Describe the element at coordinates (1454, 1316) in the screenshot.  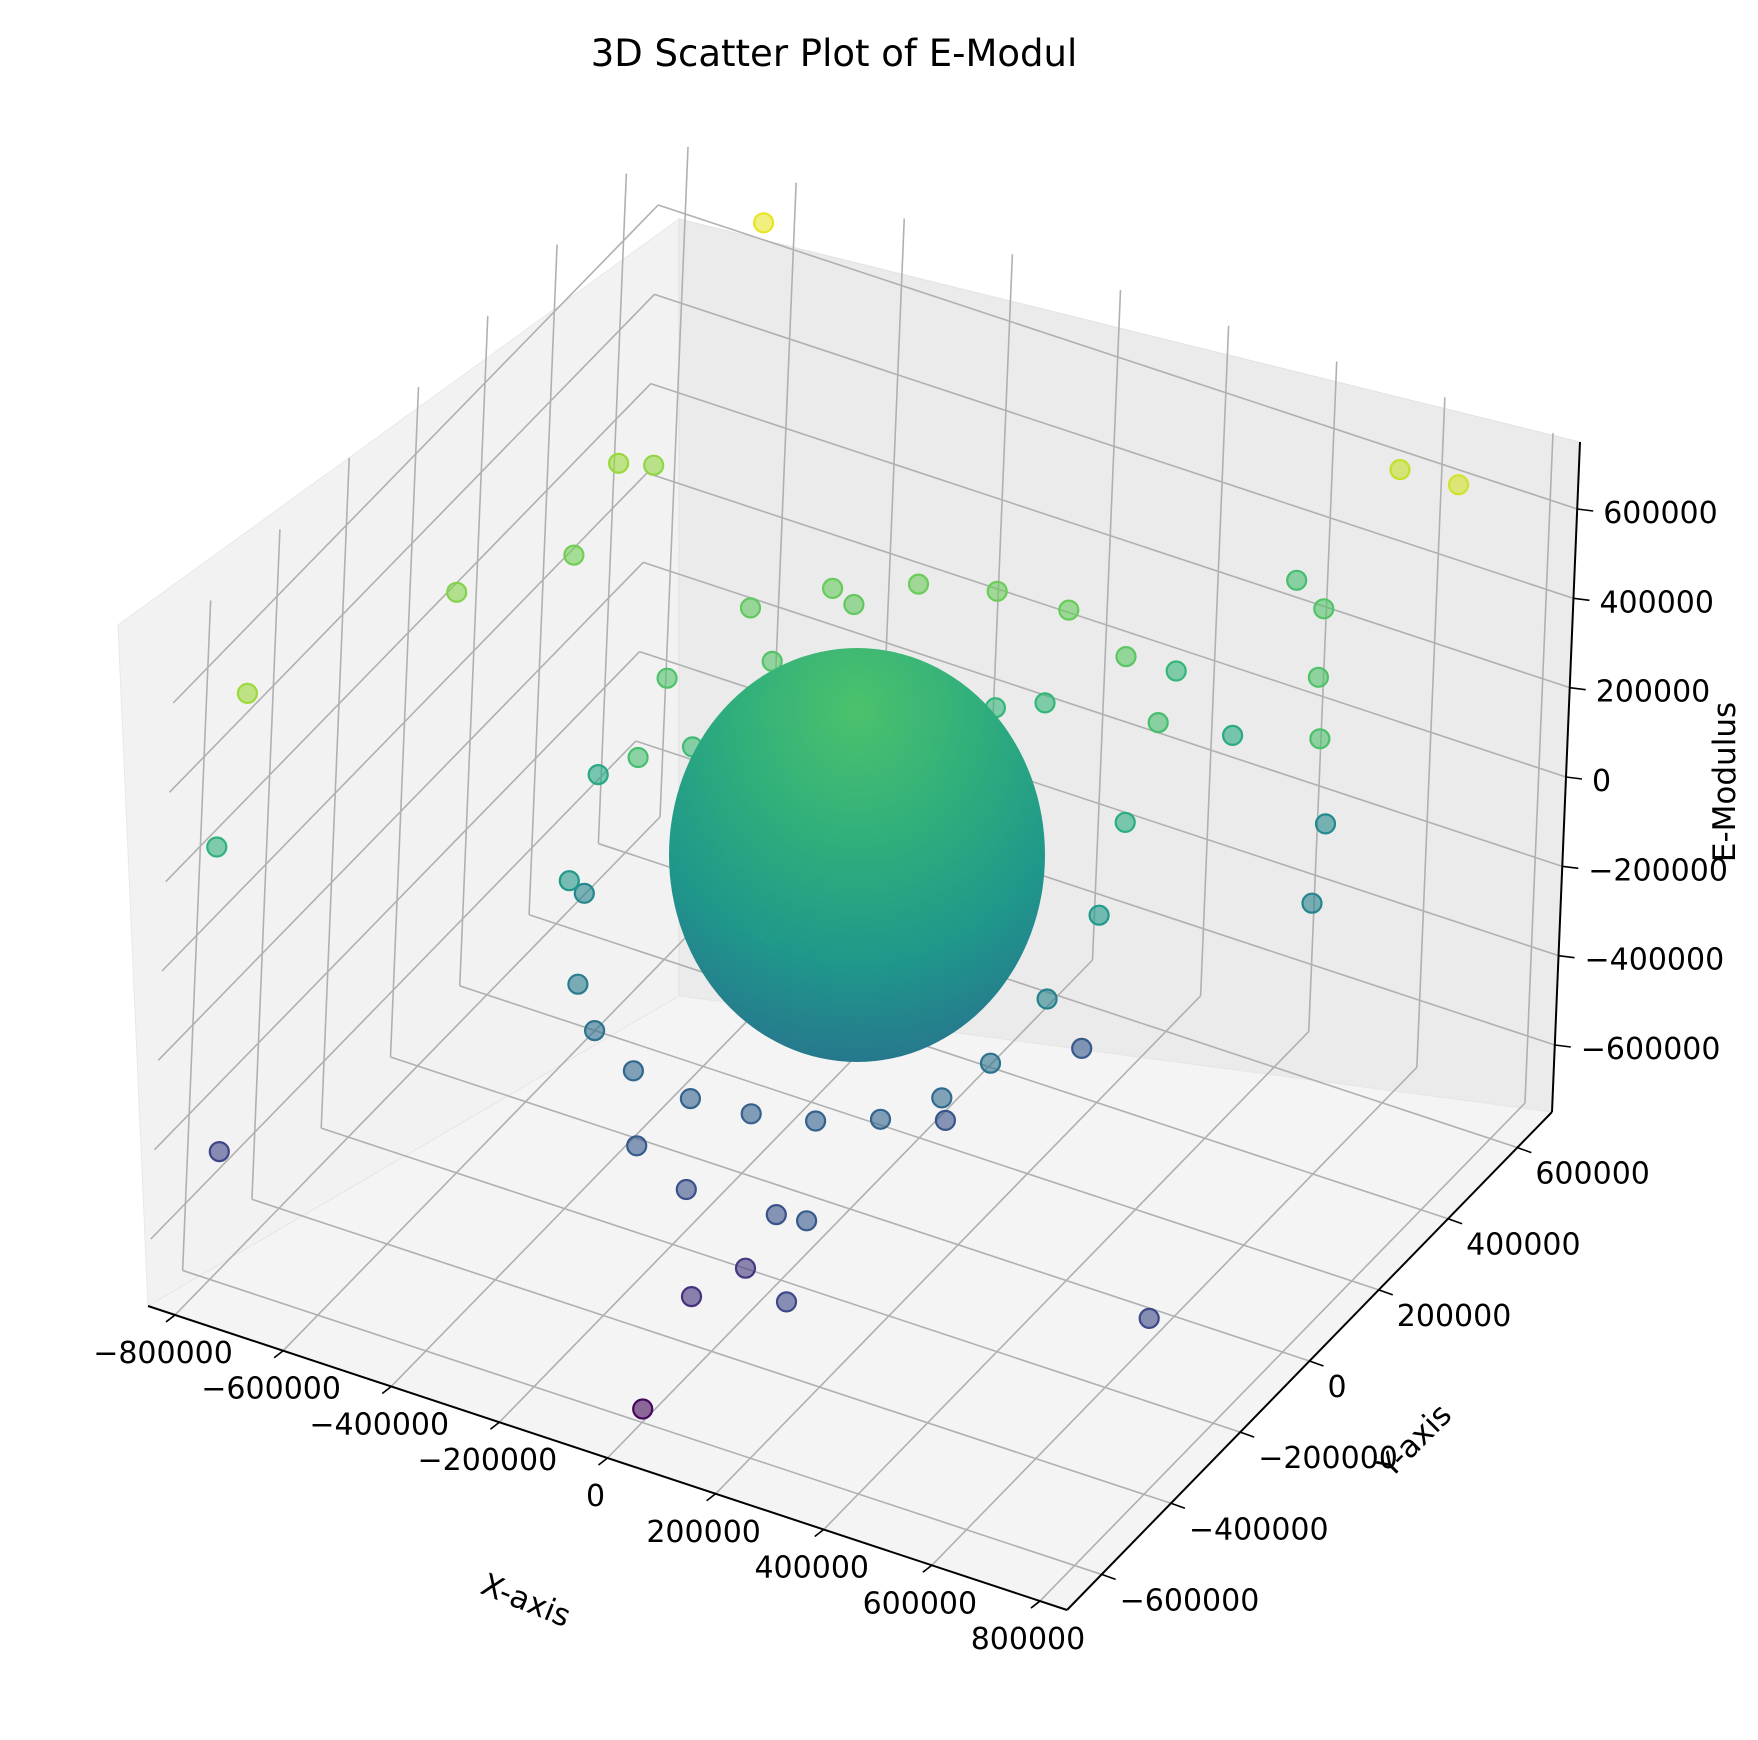
I see `y-tick-label: 200000` at that location.